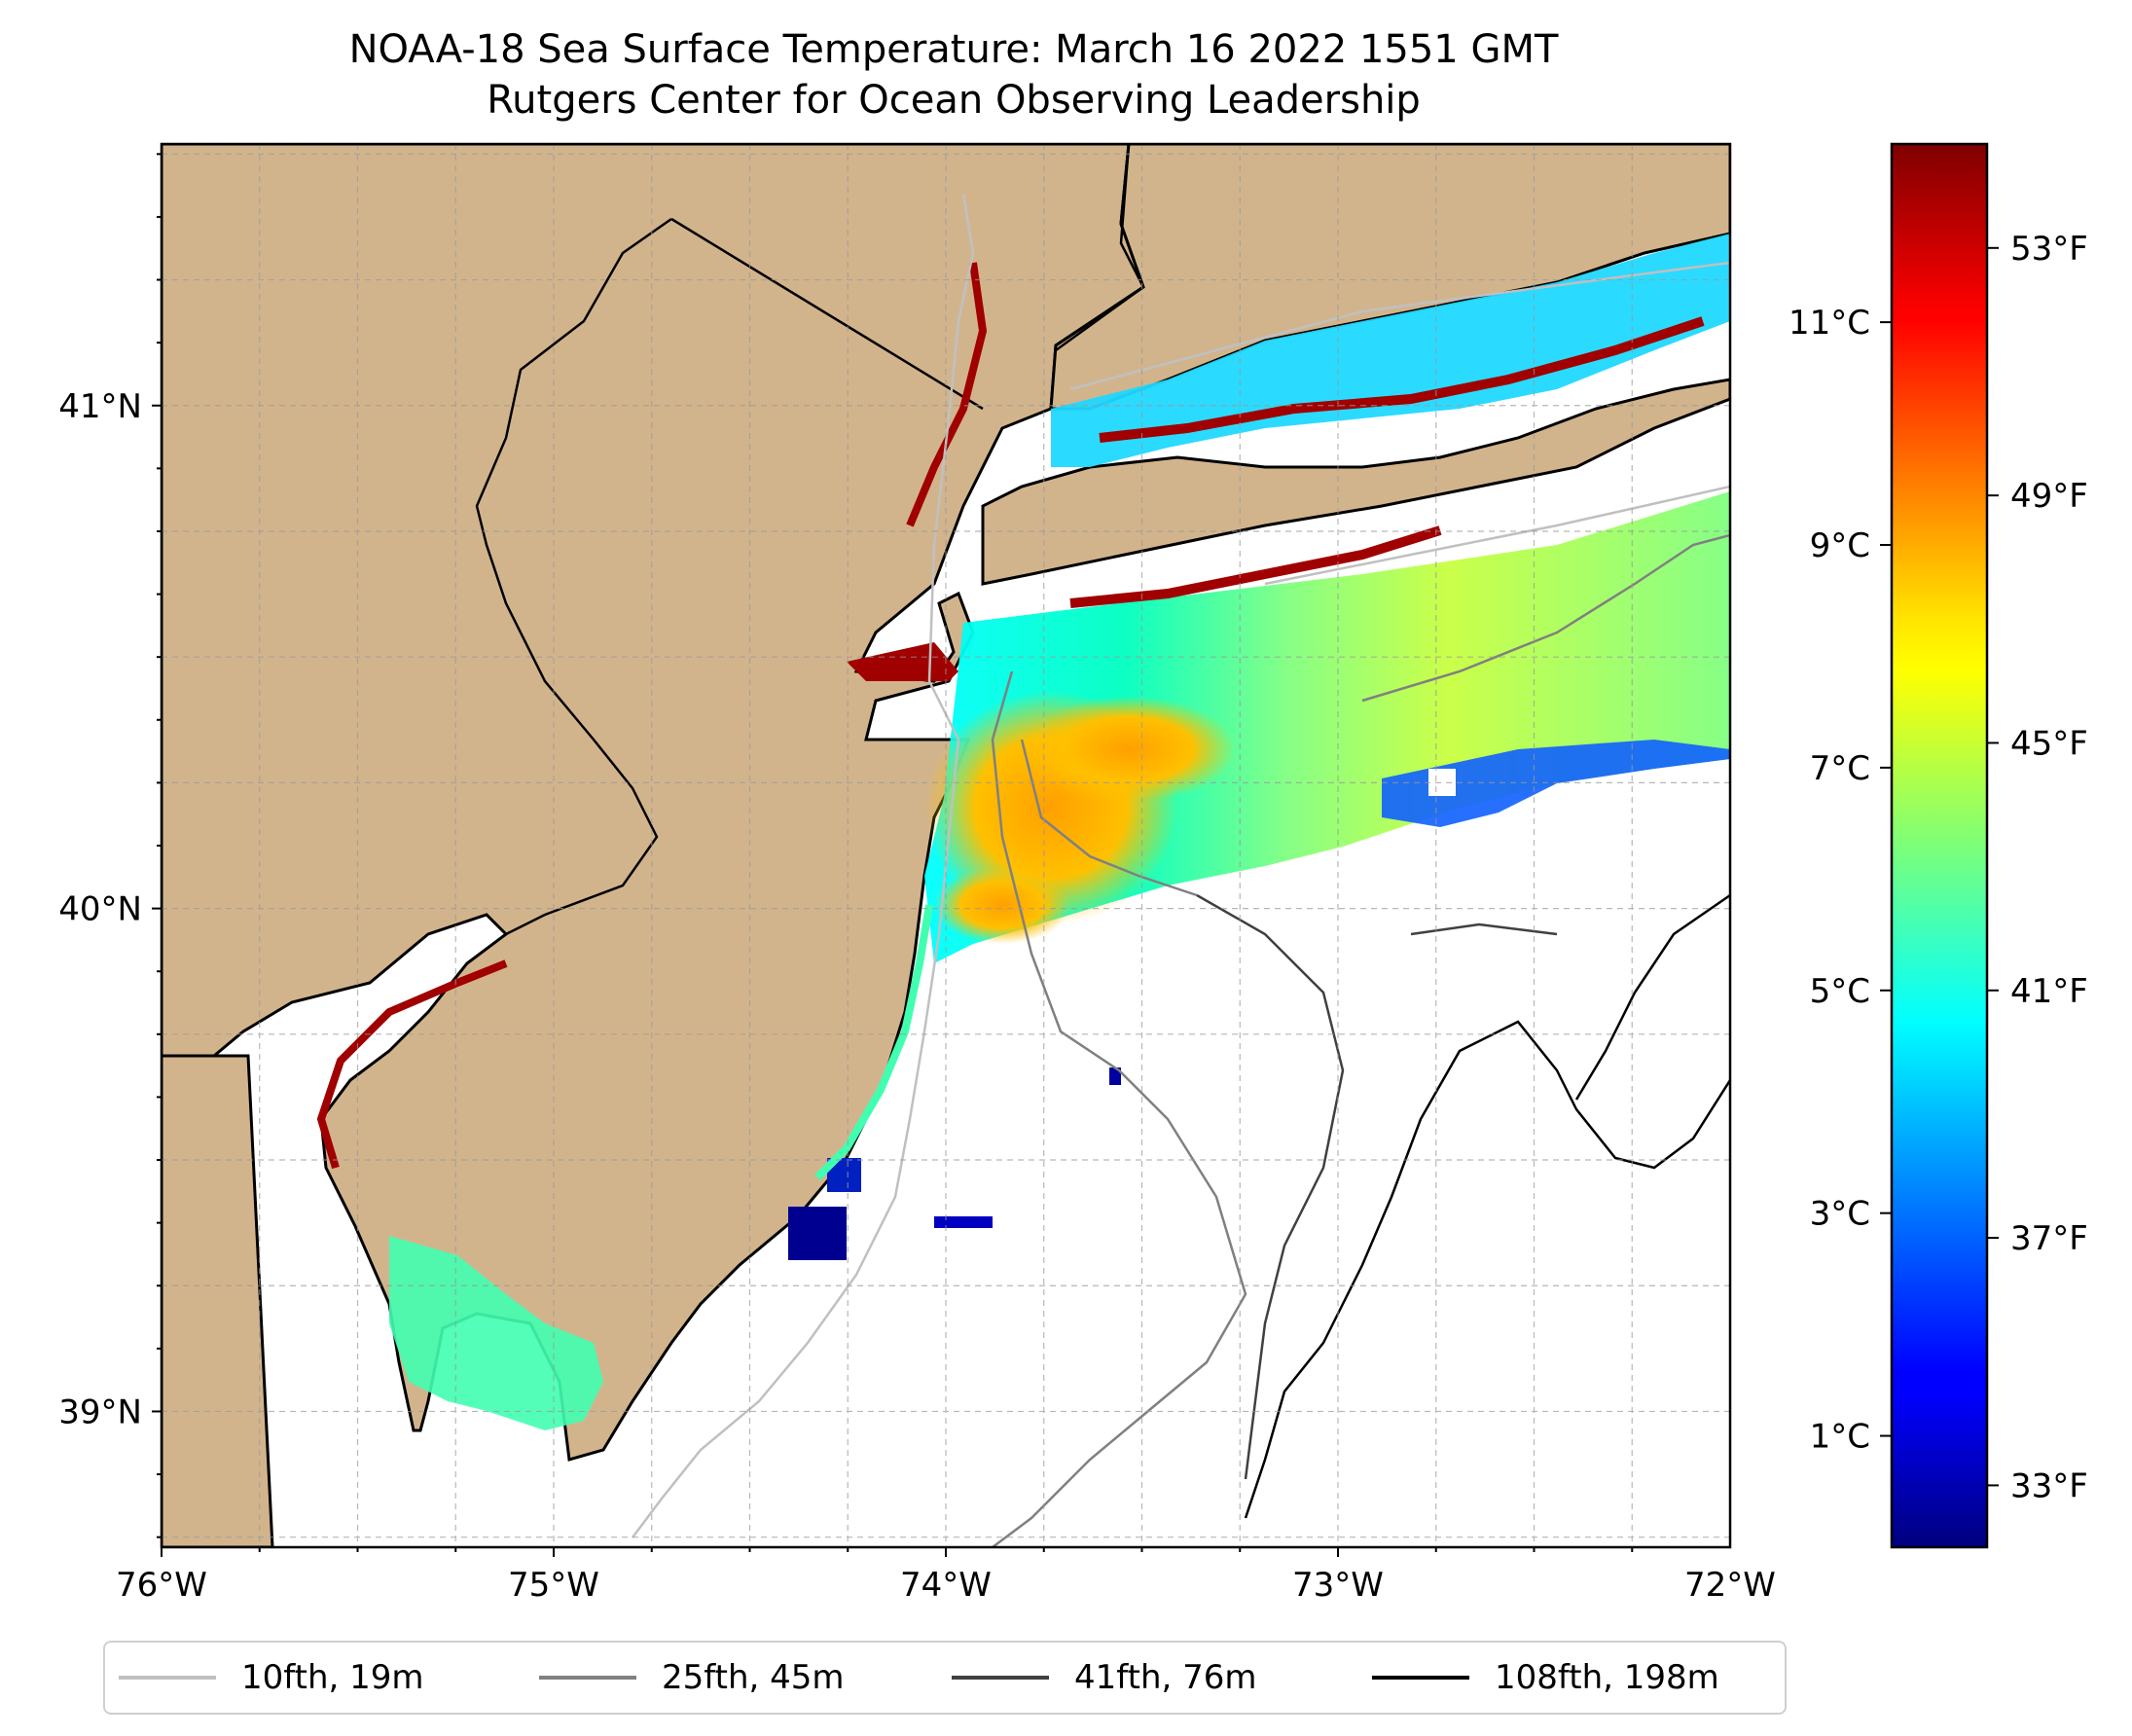 The width and height of the screenshot is (2132, 1736). What do you see at coordinates (2049, 1486) in the screenshot?
I see `fahrenheit-tick-label: 33°F` at bounding box center [2049, 1486].